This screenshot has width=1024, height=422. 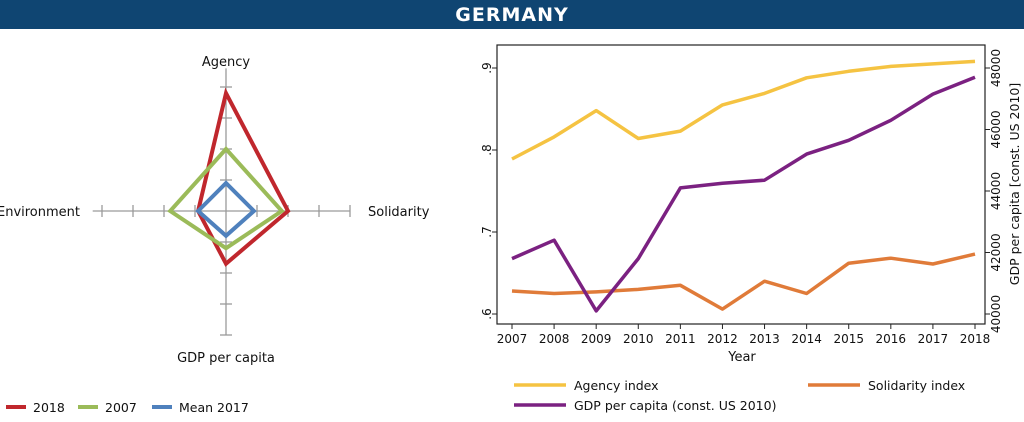 What do you see at coordinates (49, 407) in the screenshot?
I see `radar-legend-label-2018: 2018` at bounding box center [49, 407].